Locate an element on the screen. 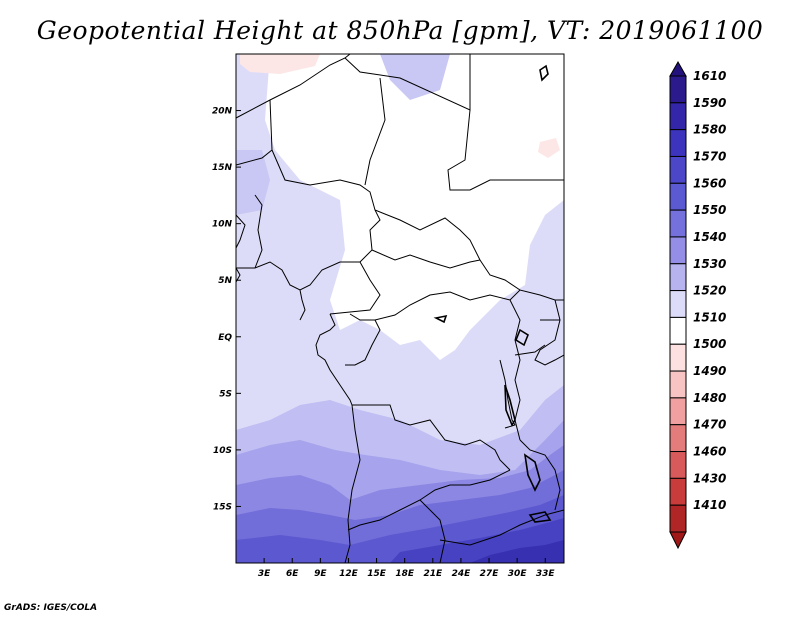  field-band-1530-north is located at coordinates (415, 77).